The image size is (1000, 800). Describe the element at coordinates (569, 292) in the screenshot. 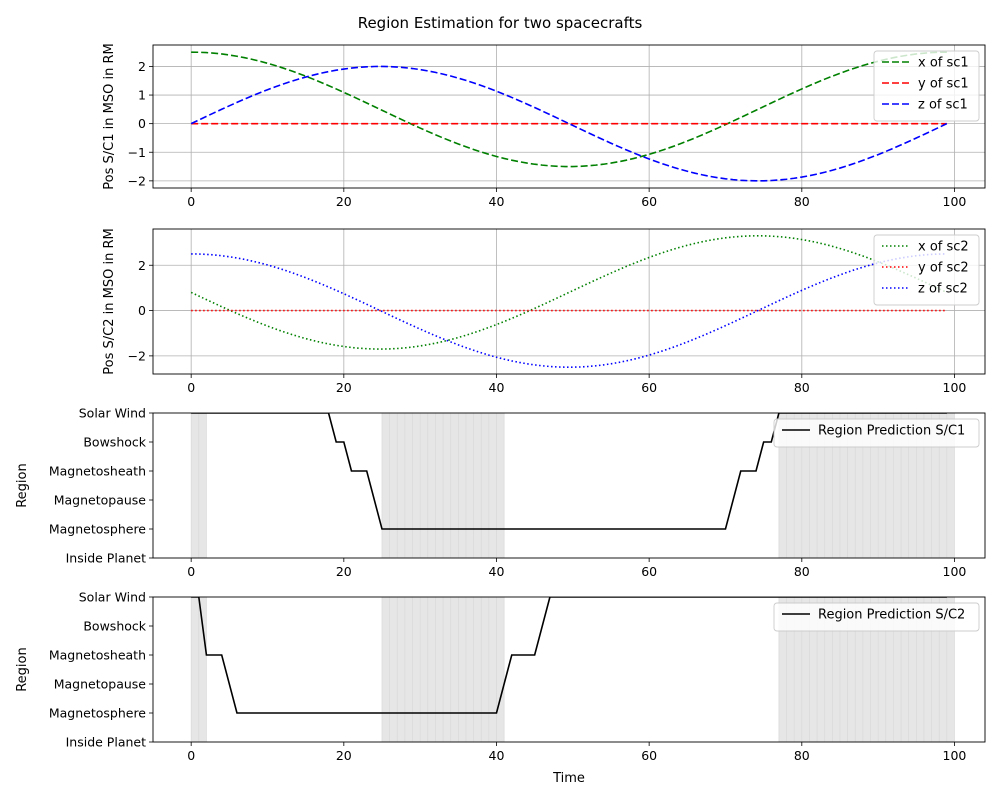

I see `series-line-x-of-sc2` at that location.